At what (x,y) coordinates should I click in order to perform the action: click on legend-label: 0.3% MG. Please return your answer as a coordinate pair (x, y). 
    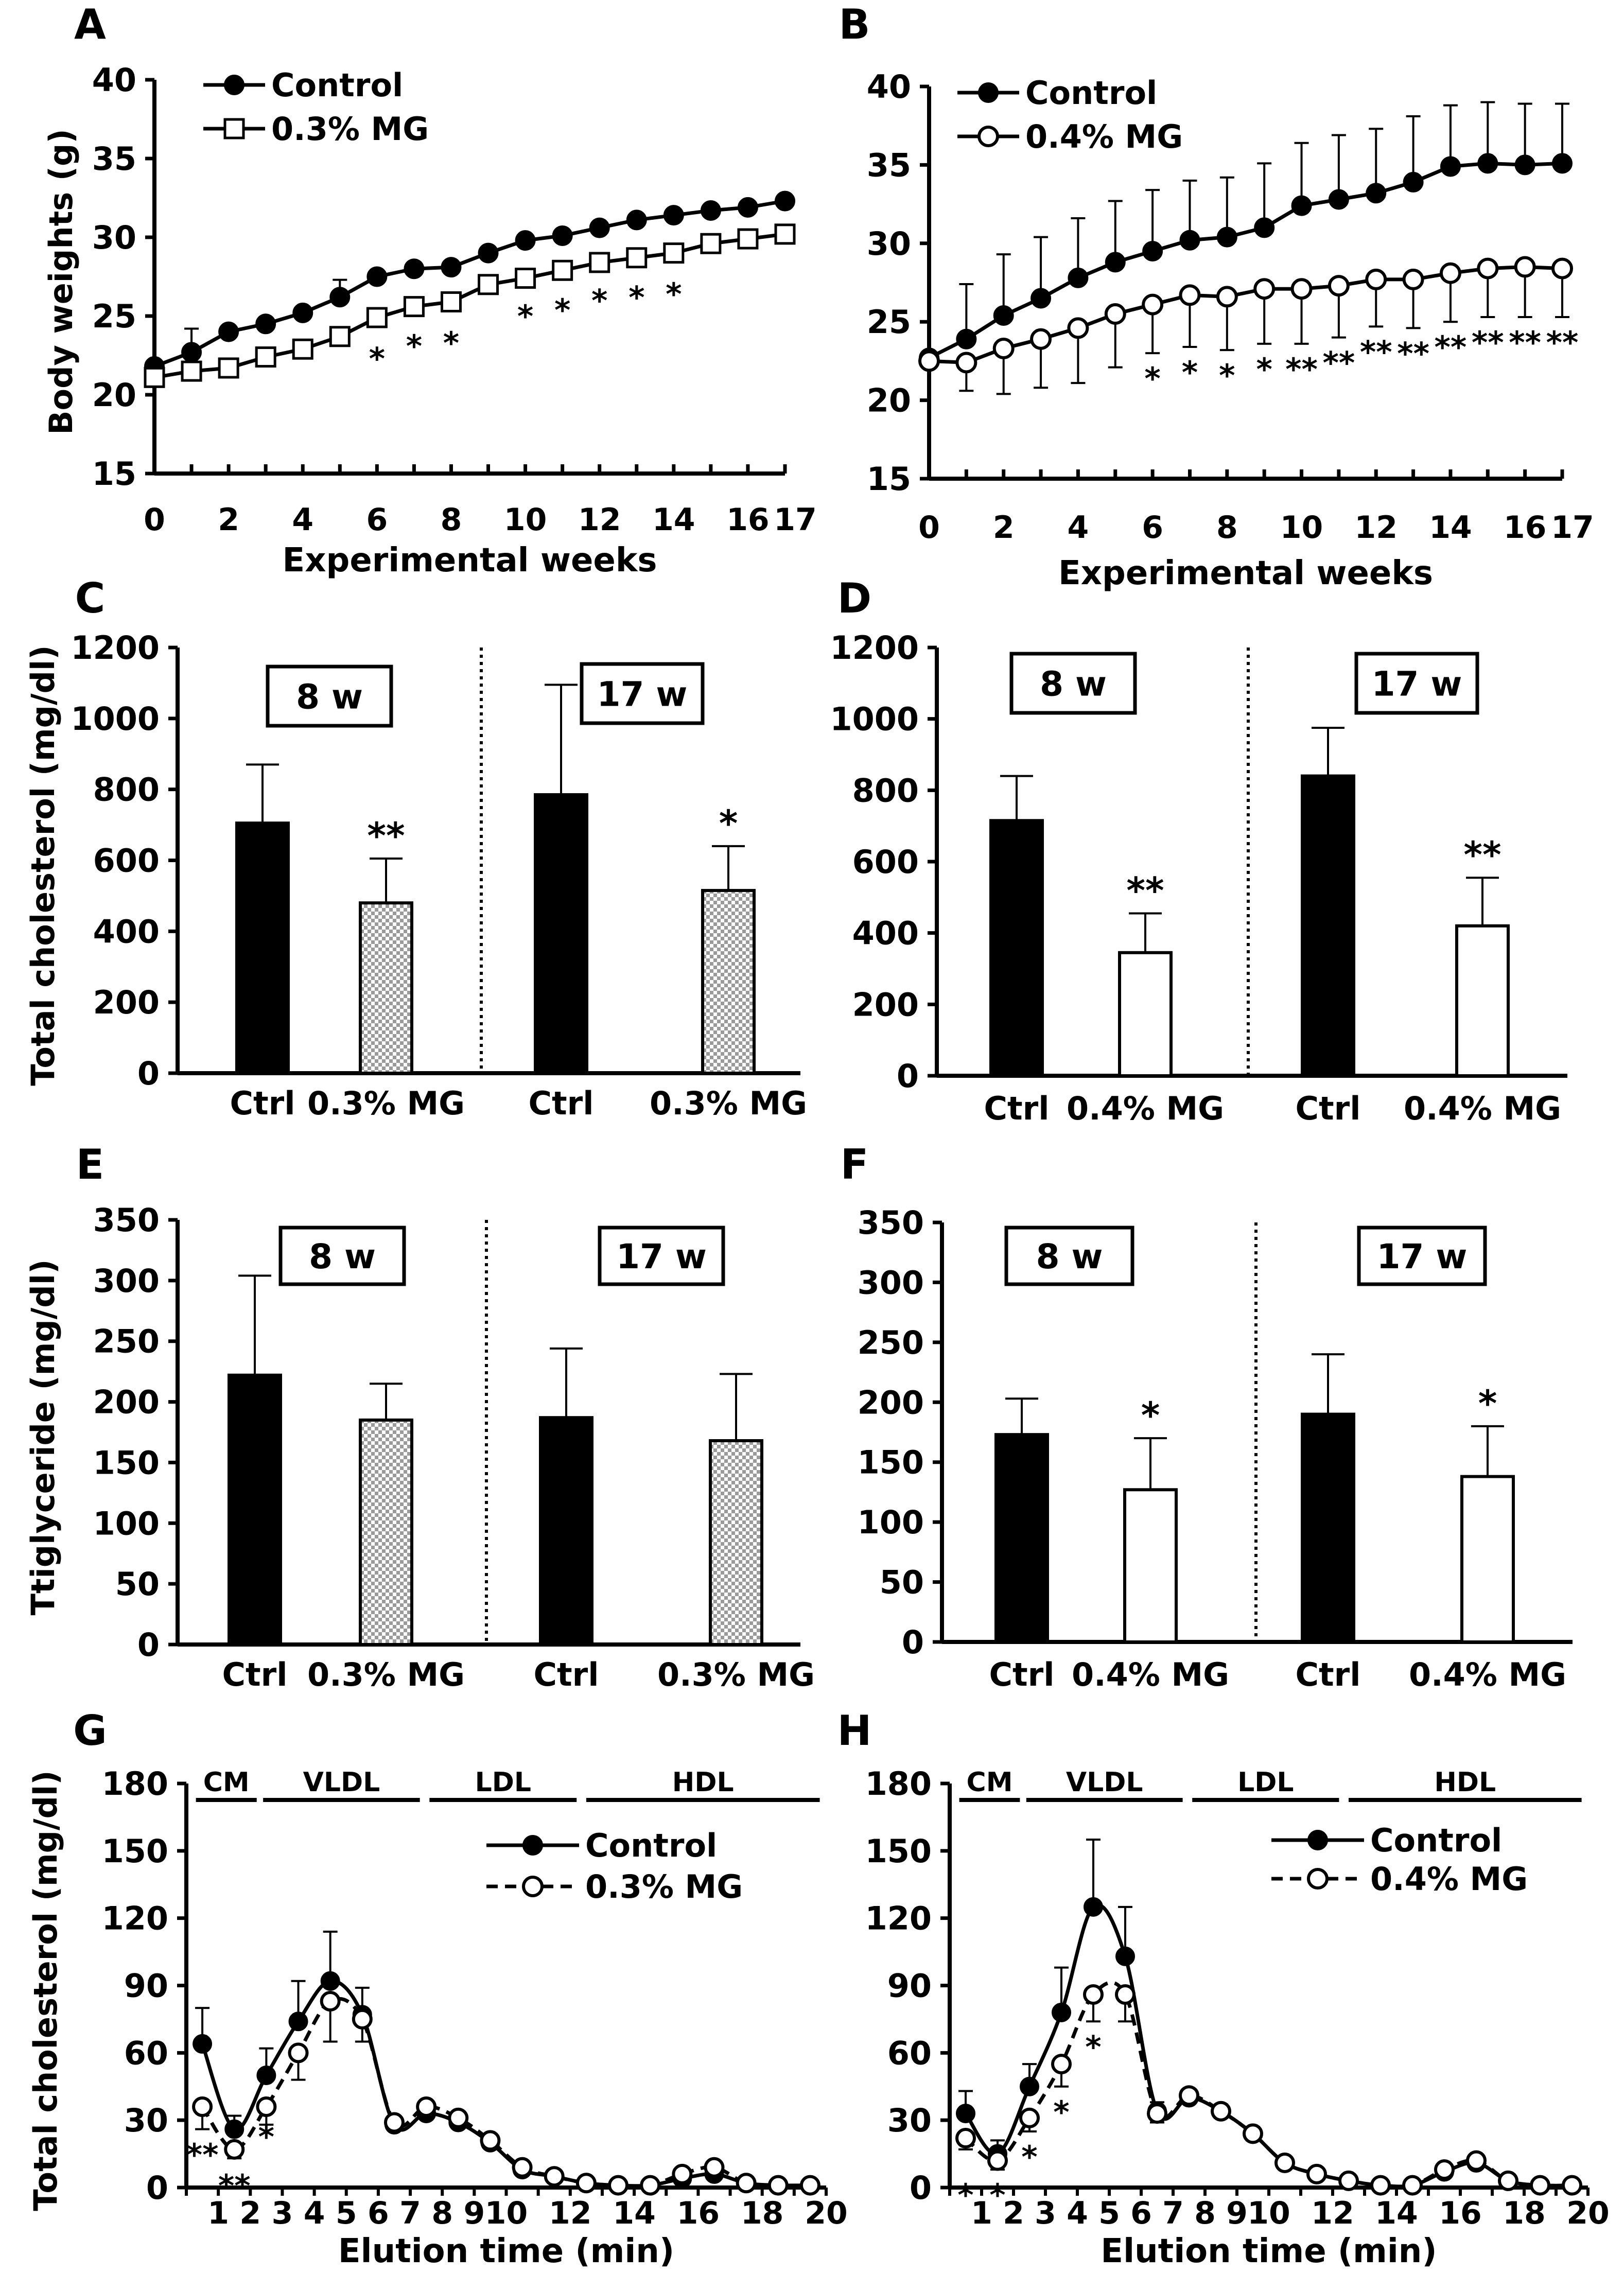
    Looking at the image, I should click on (664, 1886).